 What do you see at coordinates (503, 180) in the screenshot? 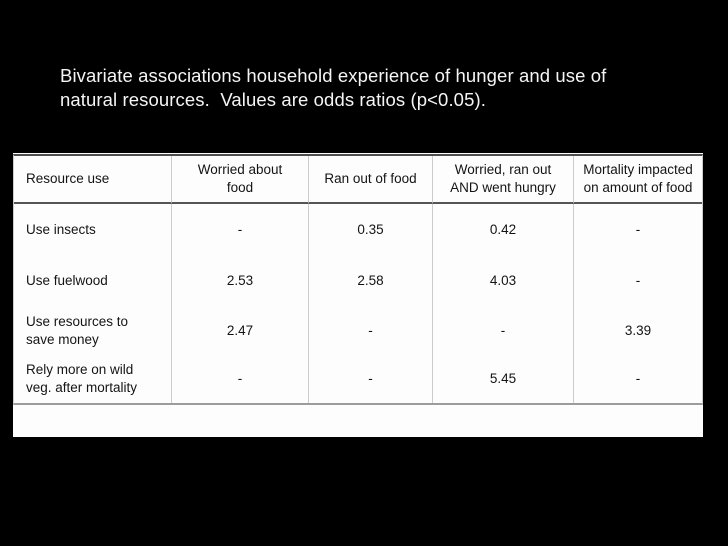
I see `column-header-worried-ran-out-hungry: Worried, ran out AND went hungry` at bounding box center [503, 180].